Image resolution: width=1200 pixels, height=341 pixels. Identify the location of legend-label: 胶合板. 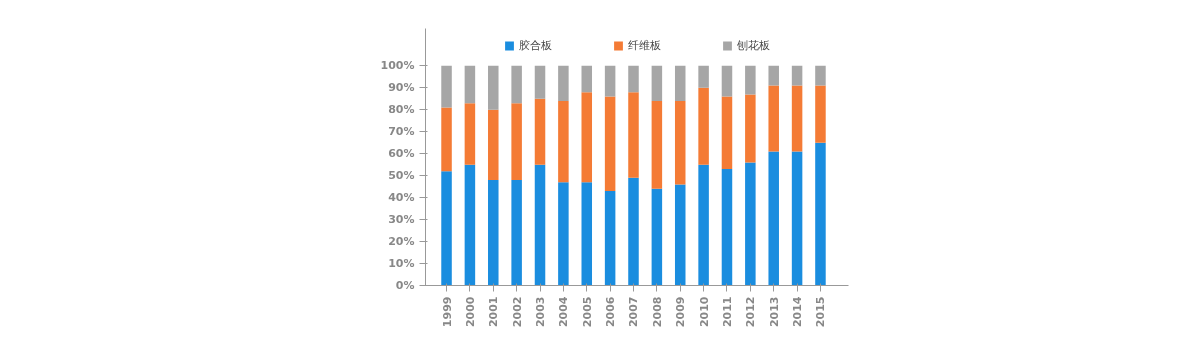
(535, 45).